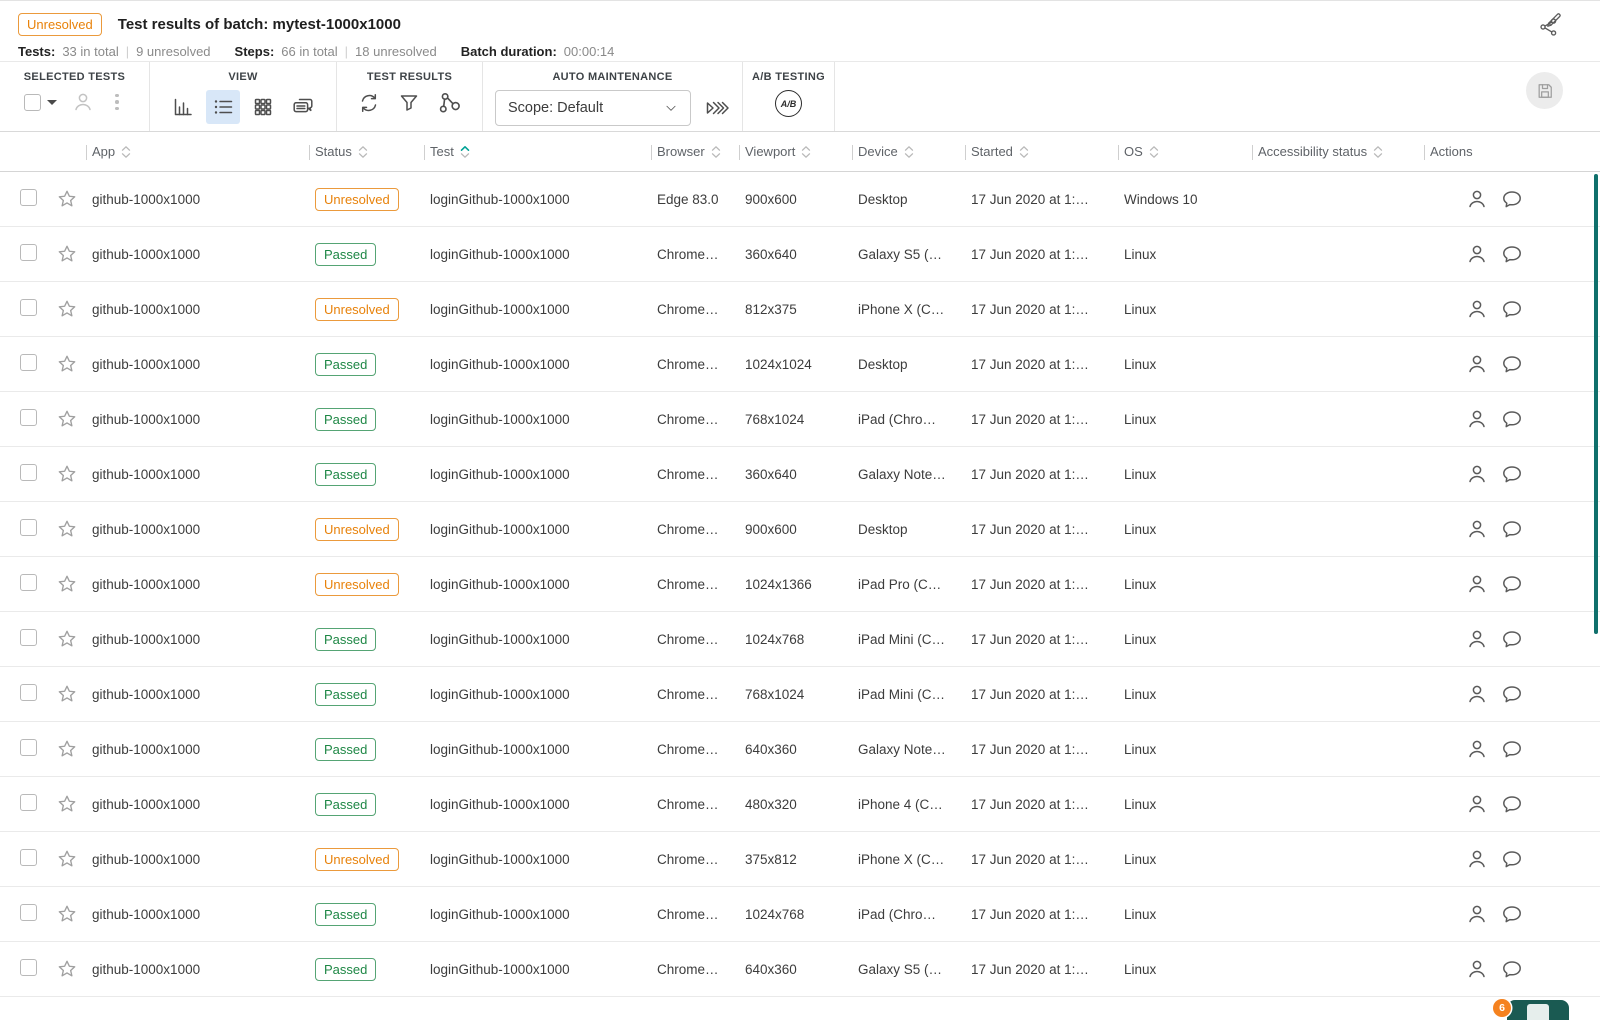 This screenshot has height=1020, width=1600. Describe the element at coordinates (303, 107) in the screenshot. I see `comments-view-icon` at that location.